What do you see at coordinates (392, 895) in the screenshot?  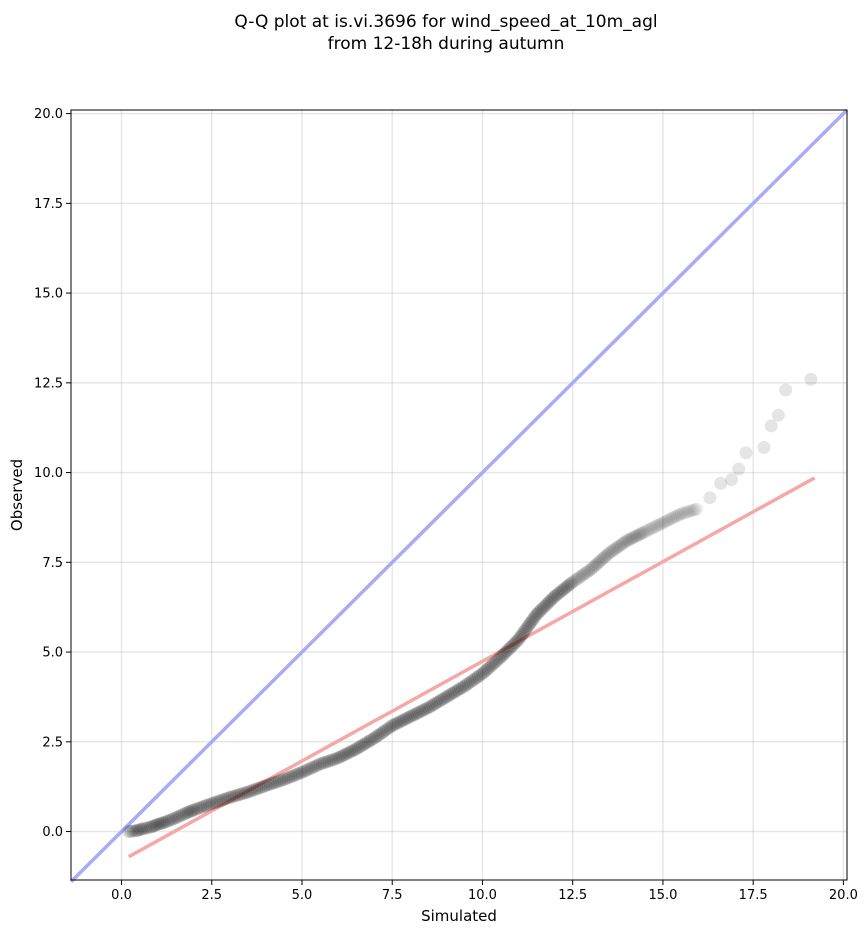 I see `x-tick-label: 7.5` at bounding box center [392, 895].